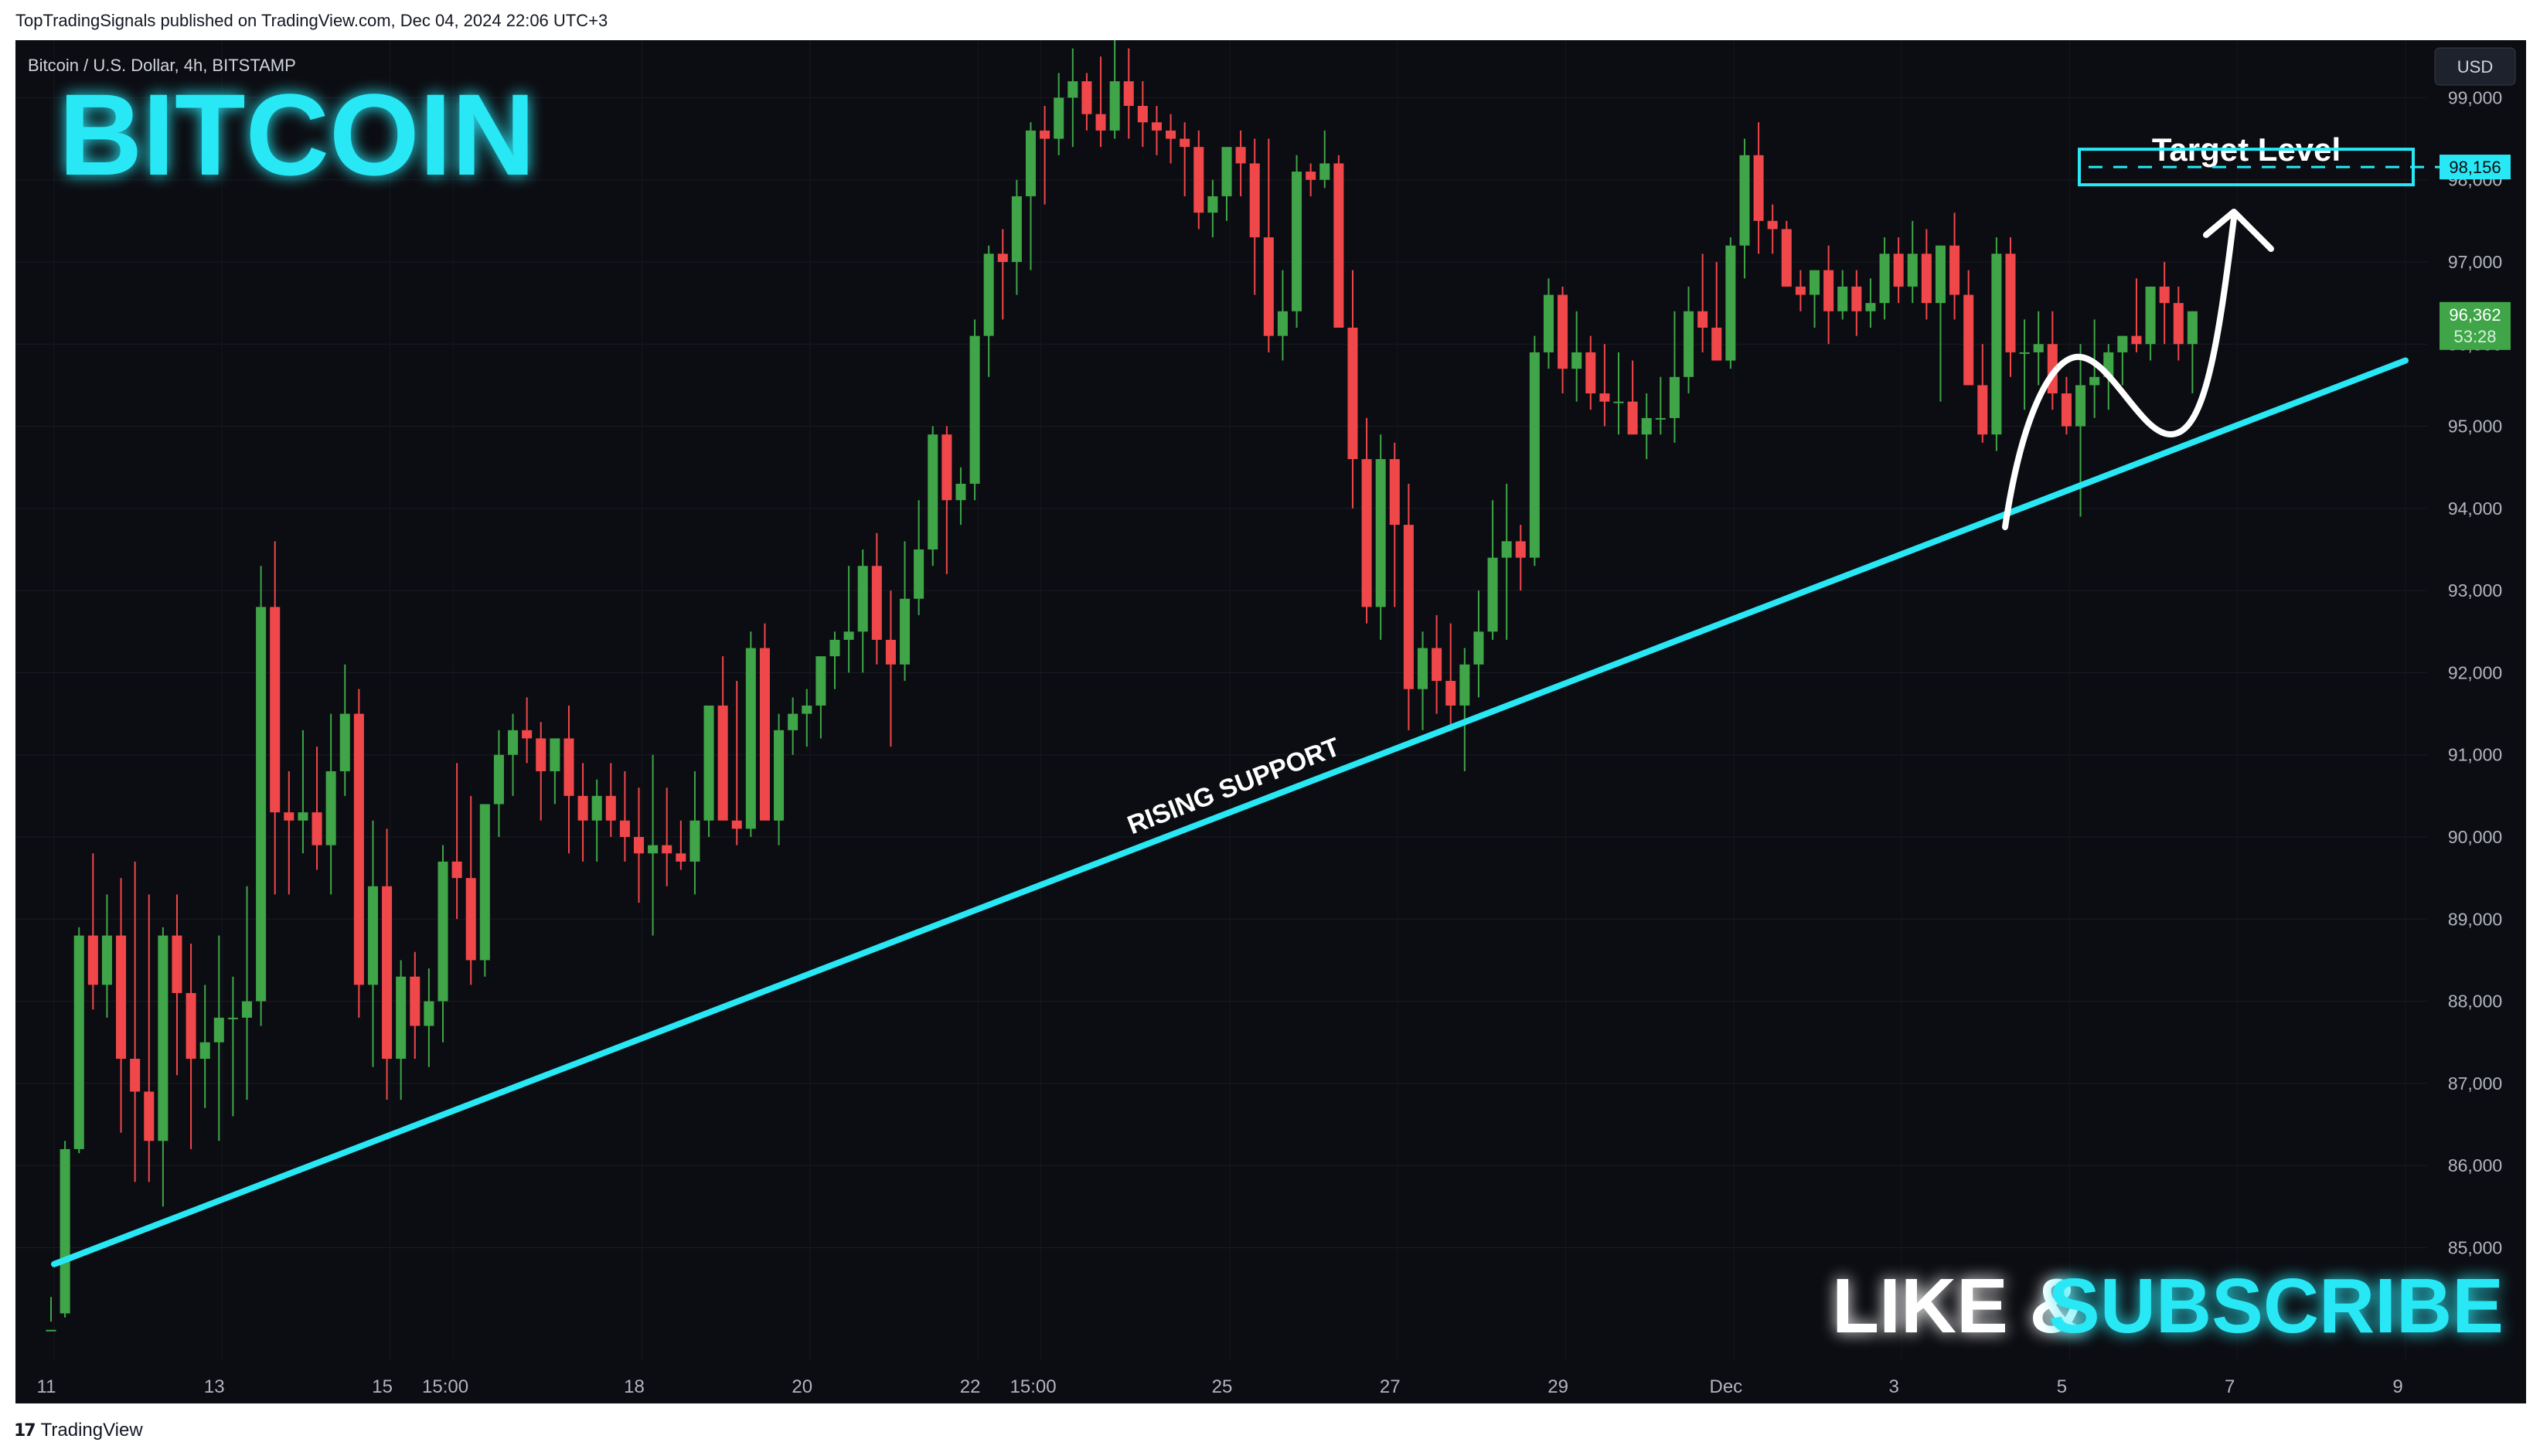 The height and width of the screenshot is (1456, 2540). What do you see at coordinates (2475, 168) in the screenshot?
I see `target-price: 98,156` at bounding box center [2475, 168].